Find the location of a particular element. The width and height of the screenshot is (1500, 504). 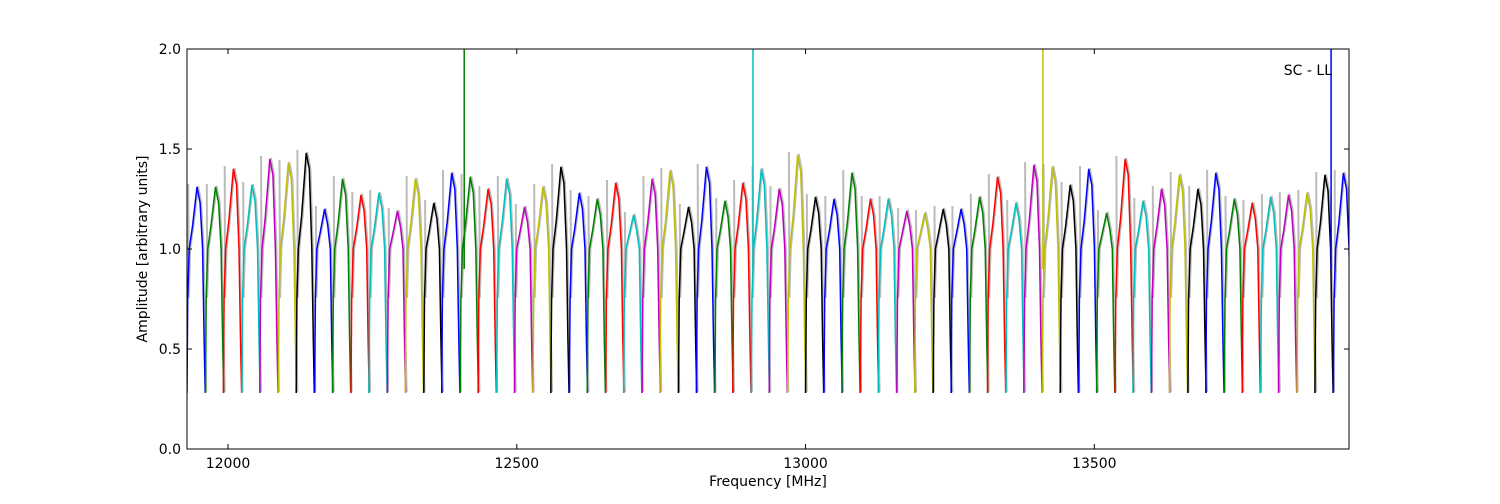

y-tick-label: 0.5 is located at coordinates (170, 350).